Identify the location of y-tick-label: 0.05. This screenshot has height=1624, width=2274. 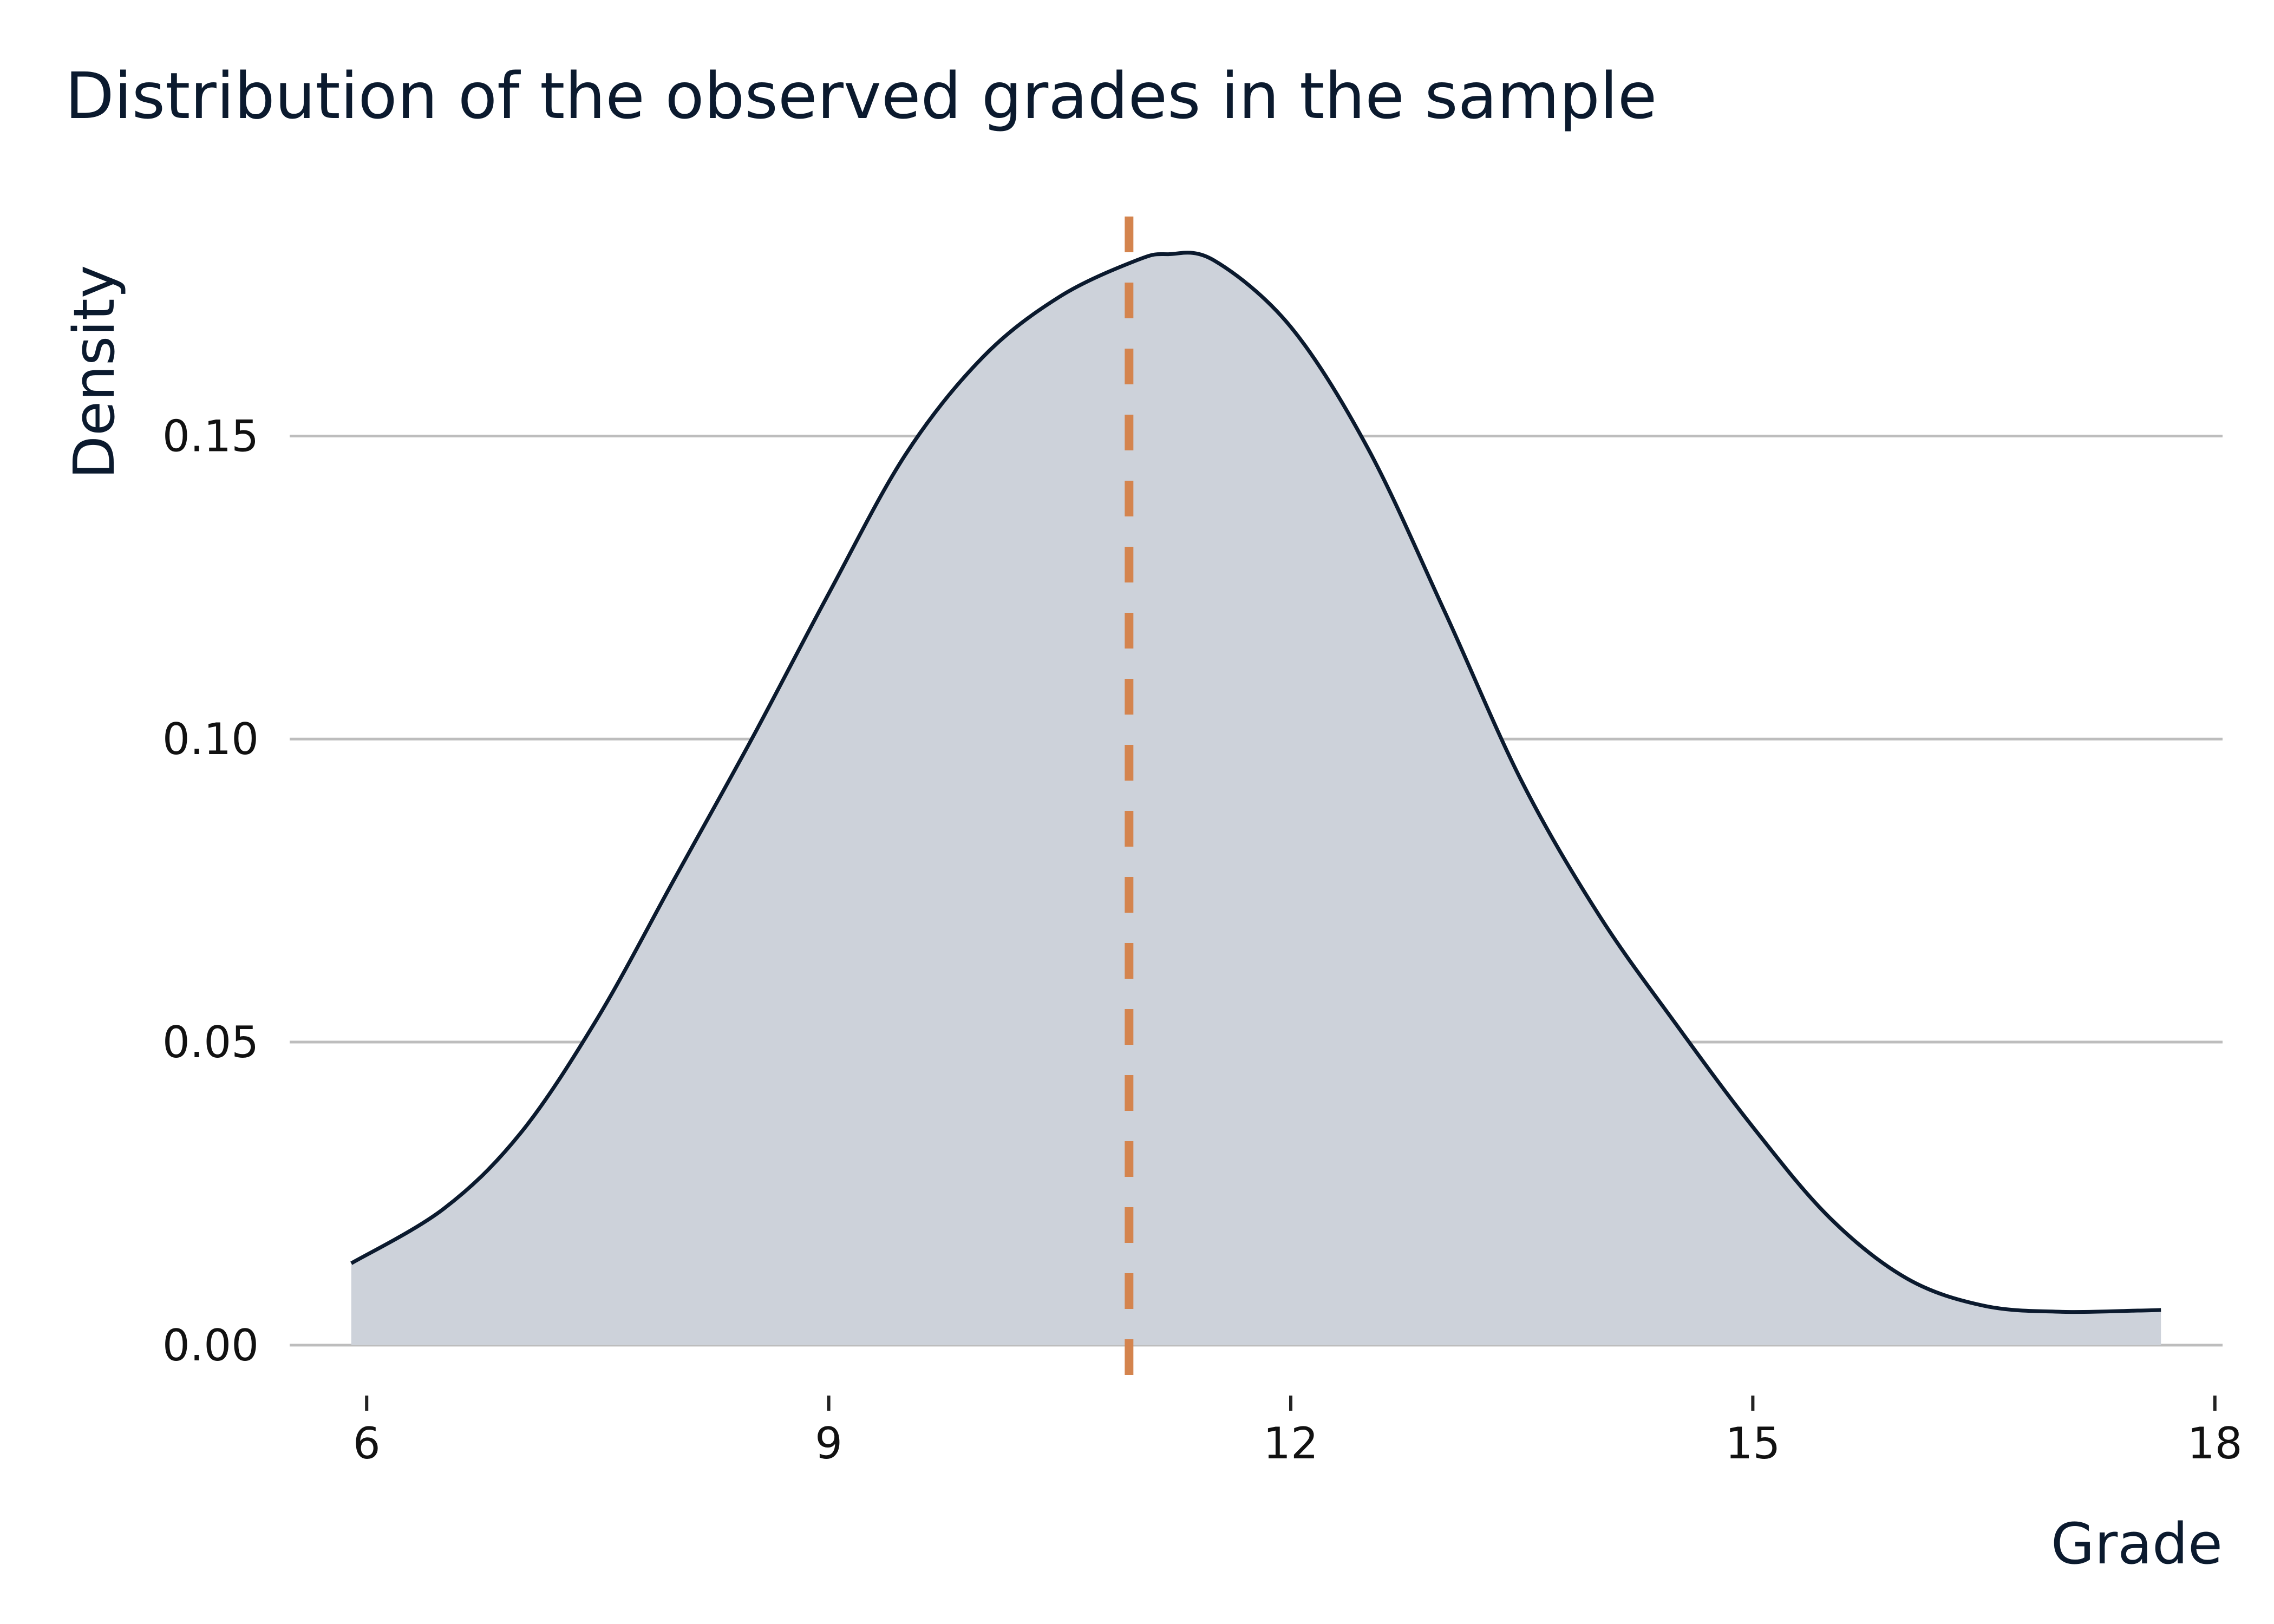
(211, 1042).